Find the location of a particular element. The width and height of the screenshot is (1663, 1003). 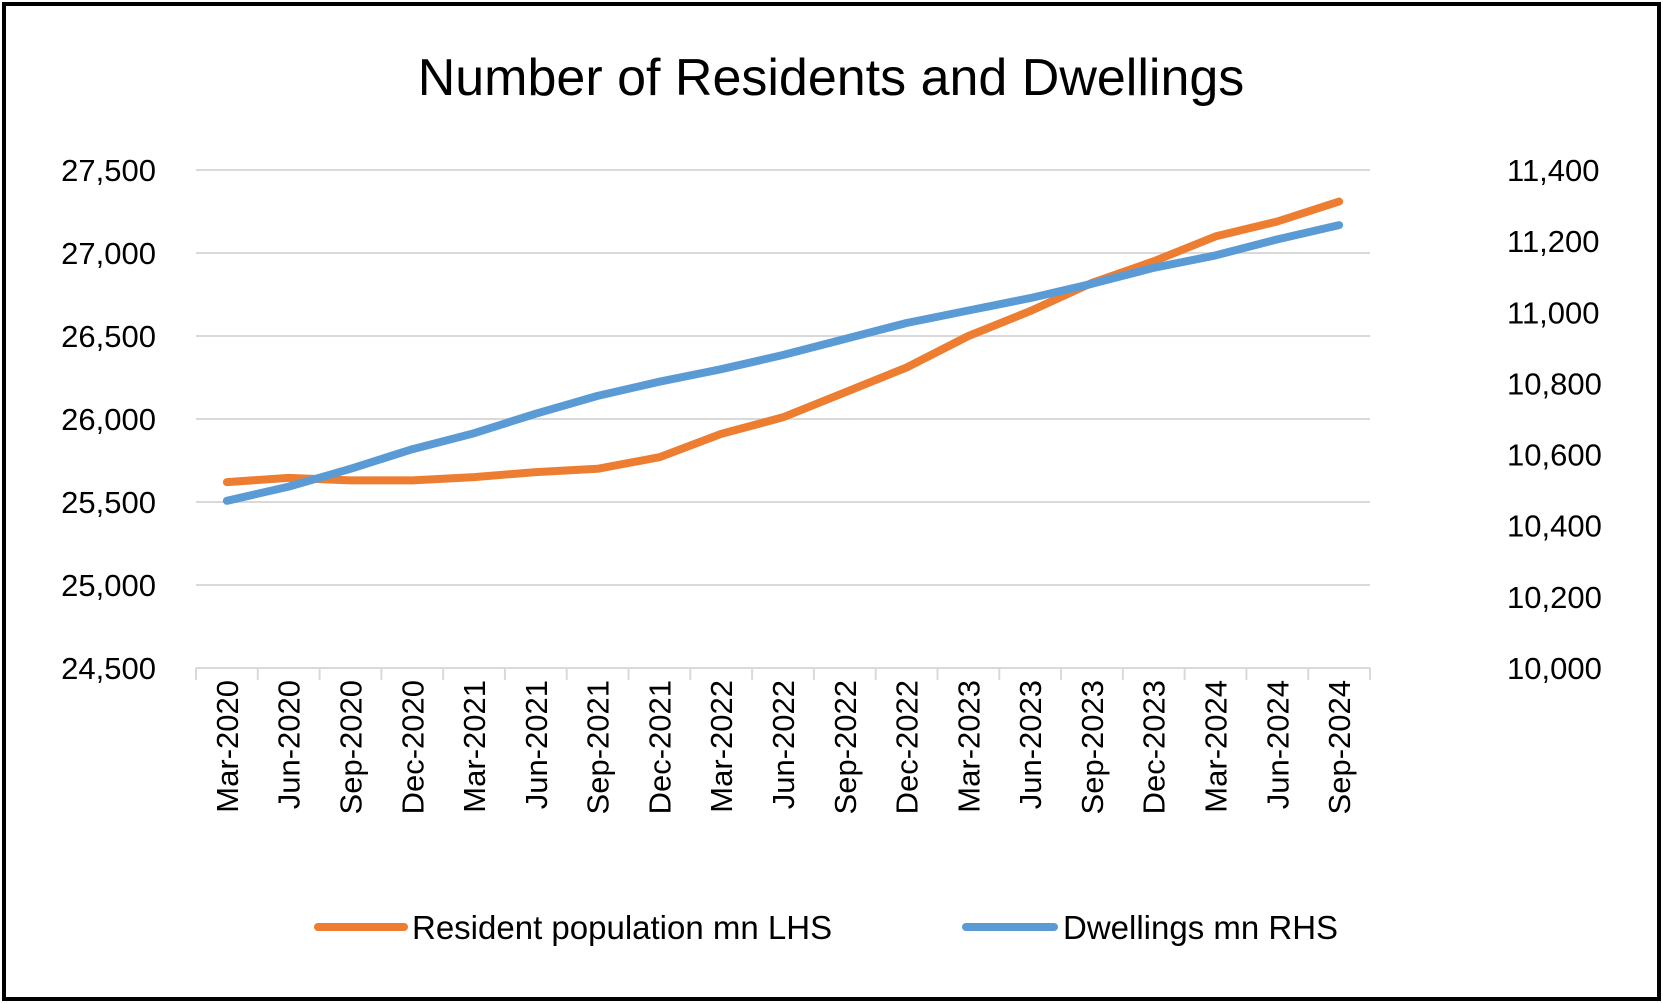

x-category-label: Jun-2023 is located at coordinates (1030, 744).